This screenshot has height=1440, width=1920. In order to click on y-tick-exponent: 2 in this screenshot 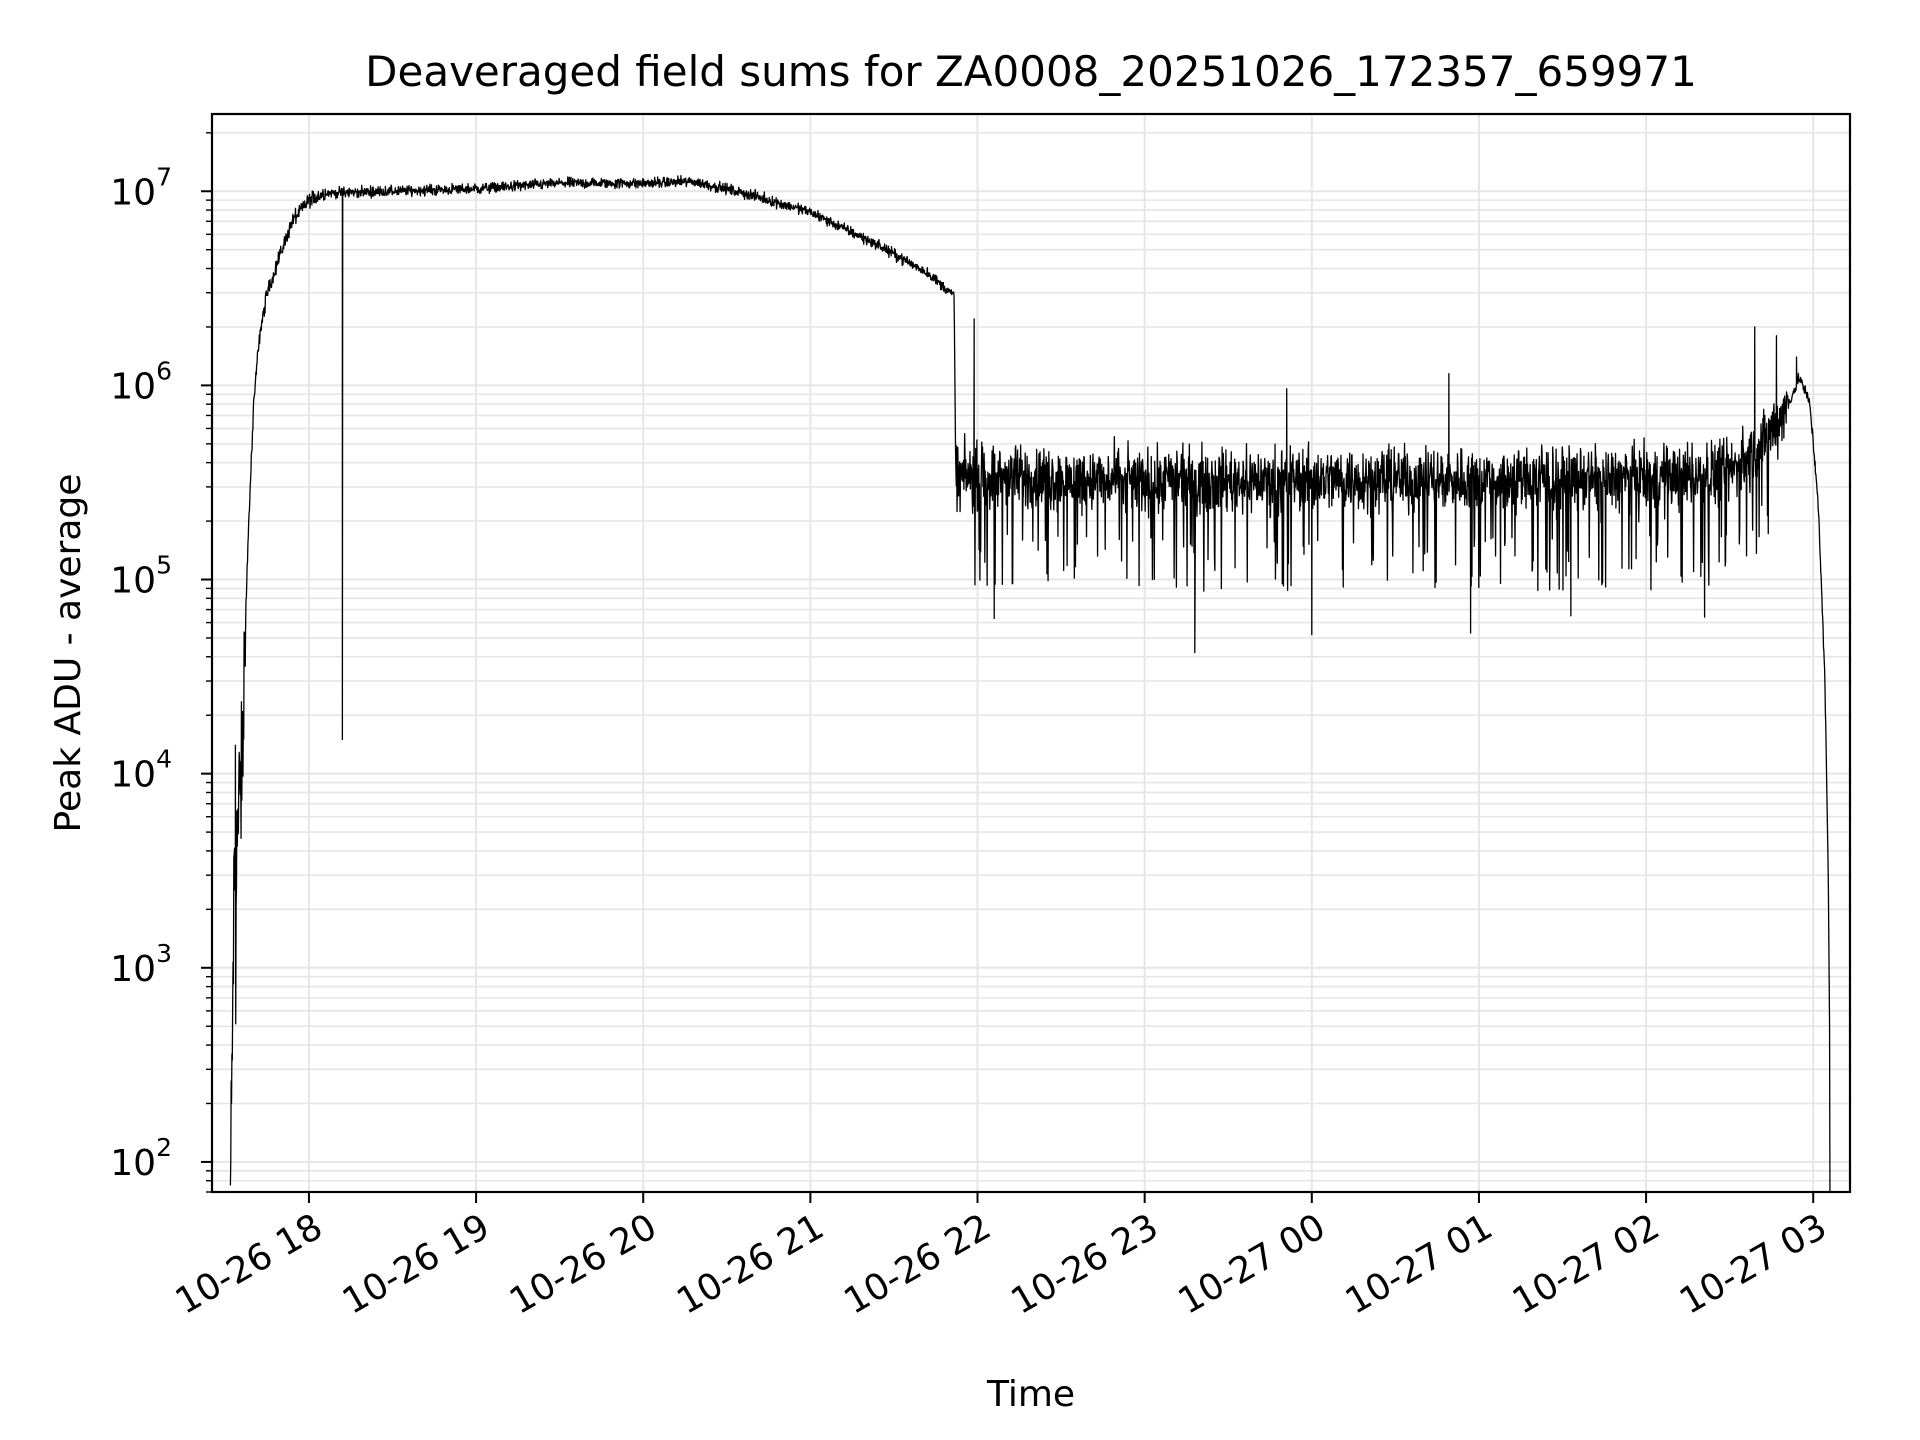, I will do `click(164, 1147)`.